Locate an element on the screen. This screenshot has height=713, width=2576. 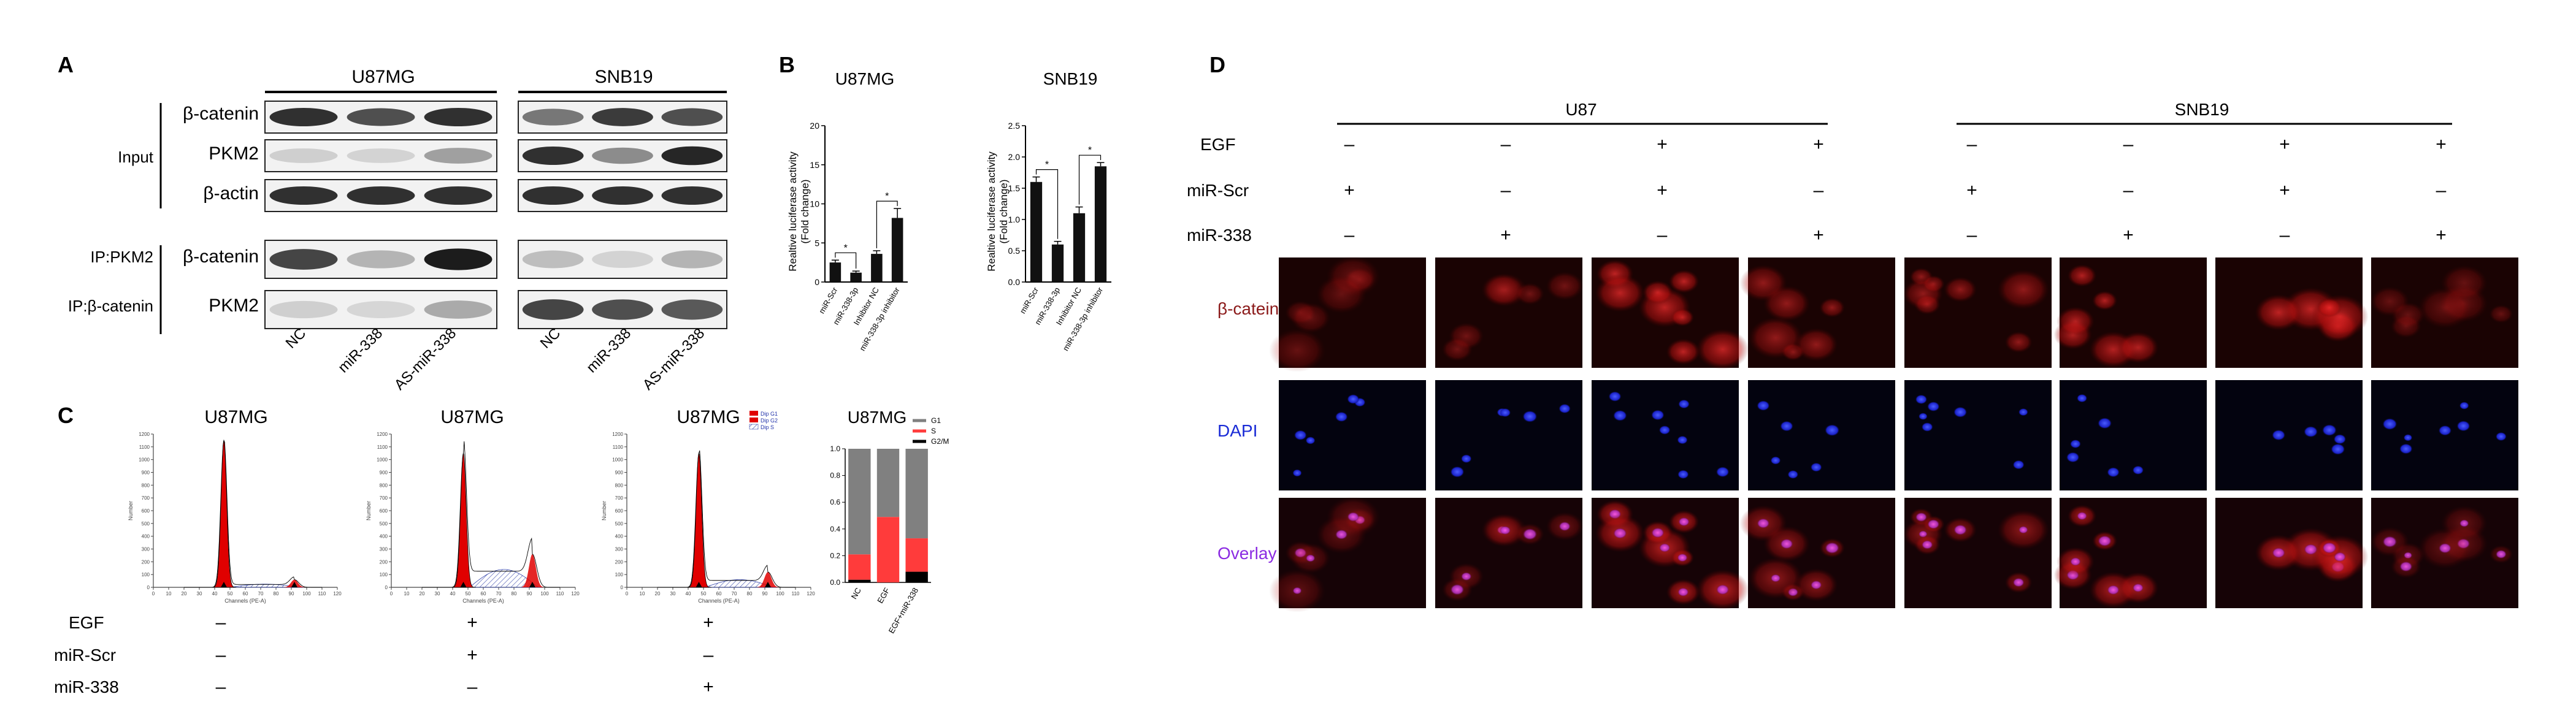
c-xtick-label: 10 is located at coordinates (407, 594).